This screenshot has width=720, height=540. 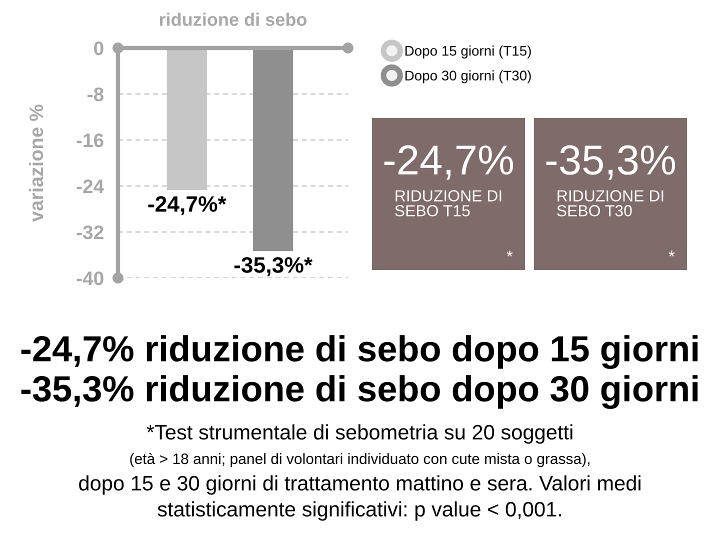 What do you see at coordinates (359, 485) in the screenshot?
I see `text: dopo 15 e 30 giorni di trattamento mattino e sera. Valori medi` at bounding box center [359, 485].